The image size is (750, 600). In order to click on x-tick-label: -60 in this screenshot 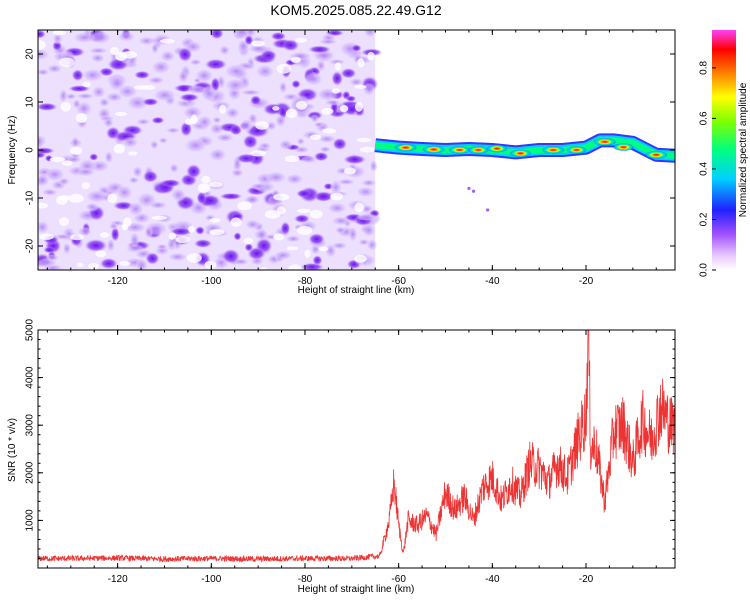, I will do `click(398, 579)`.